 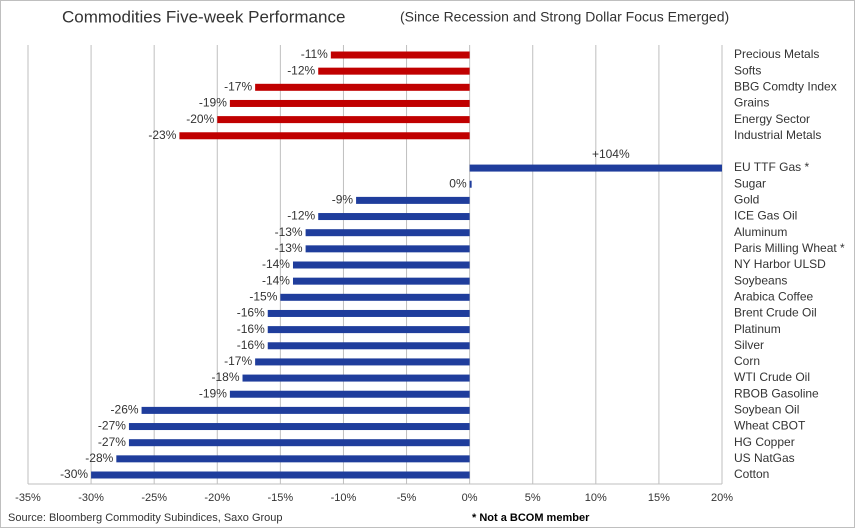 I want to click on category-label: EU TTF Gas *, so click(x=771, y=167).